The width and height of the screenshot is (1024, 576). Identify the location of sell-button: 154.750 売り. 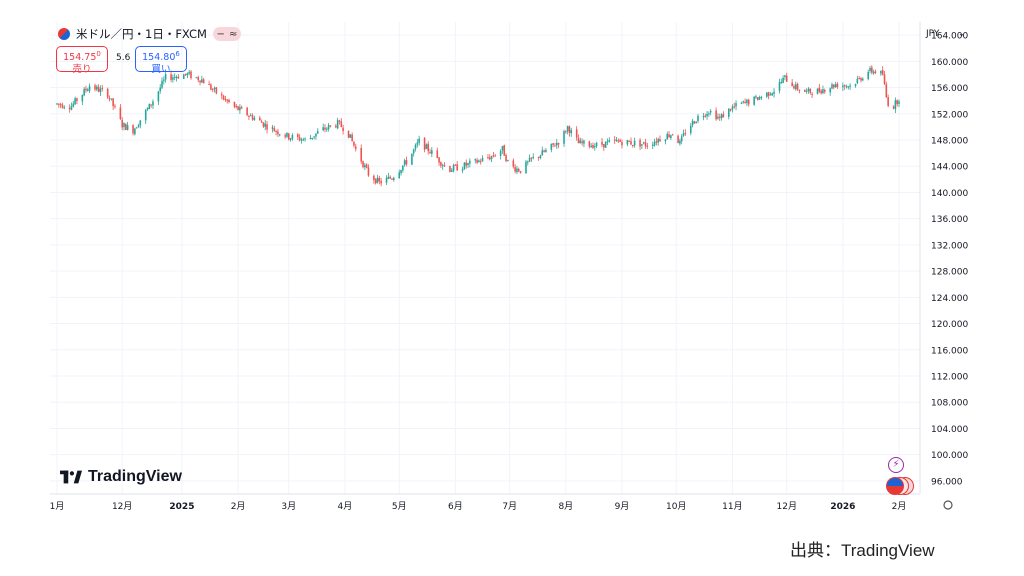
(82, 60).